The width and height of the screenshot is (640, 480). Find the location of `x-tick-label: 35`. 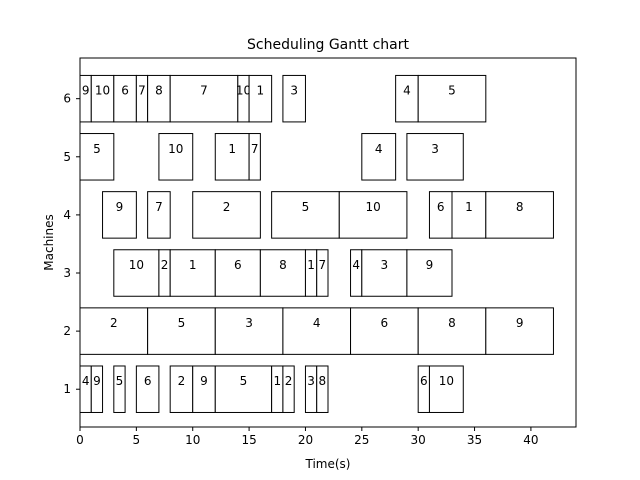

x-tick-label: 35 is located at coordinates (474, 440).